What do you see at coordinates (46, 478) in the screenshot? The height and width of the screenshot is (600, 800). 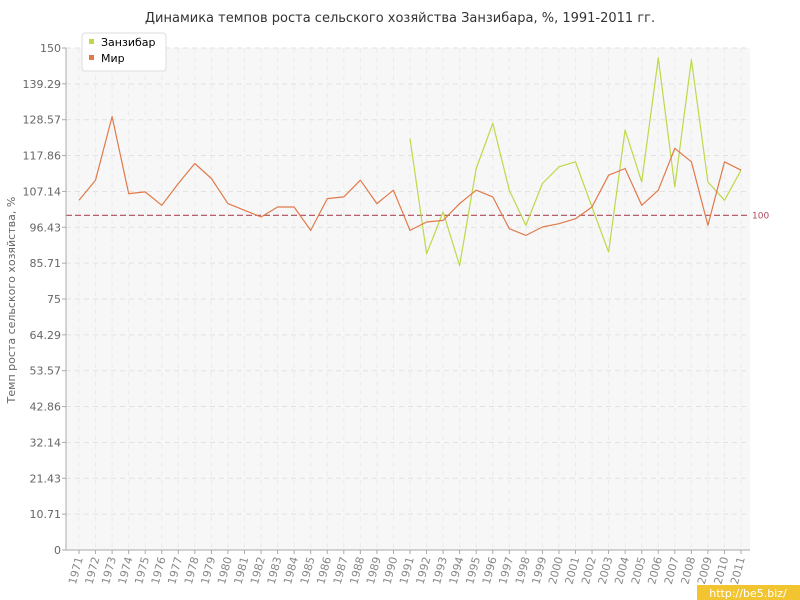 I see `y-tick-label: 21.43` at bounding box center [46, 478].